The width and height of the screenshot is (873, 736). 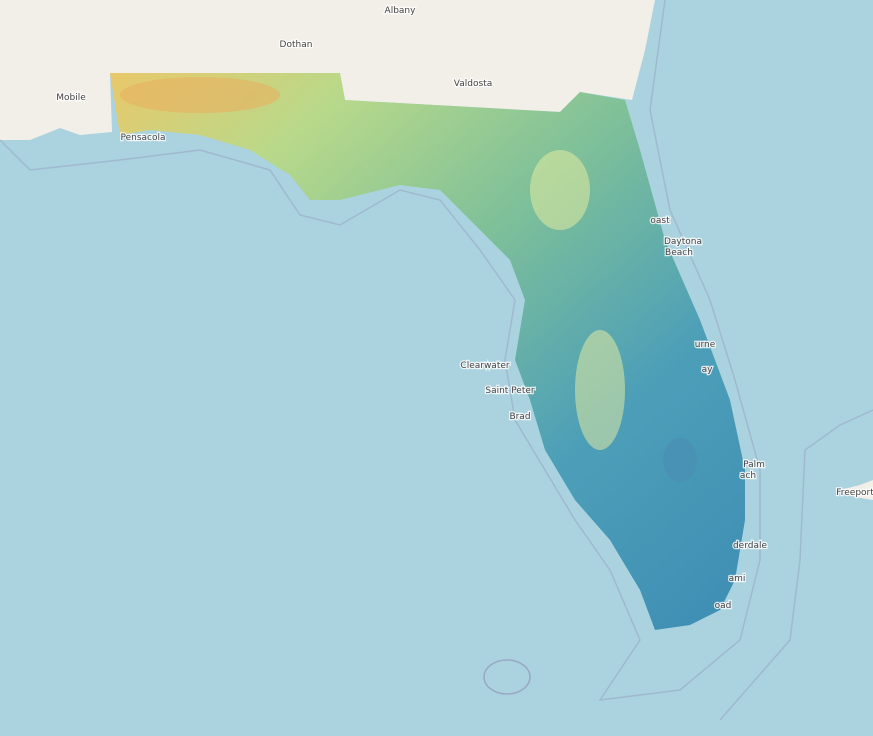 What do you see at coordinates (296, 45) in the screenshot?
I see `place-label: Dothan` at bounding box center [296, 45].